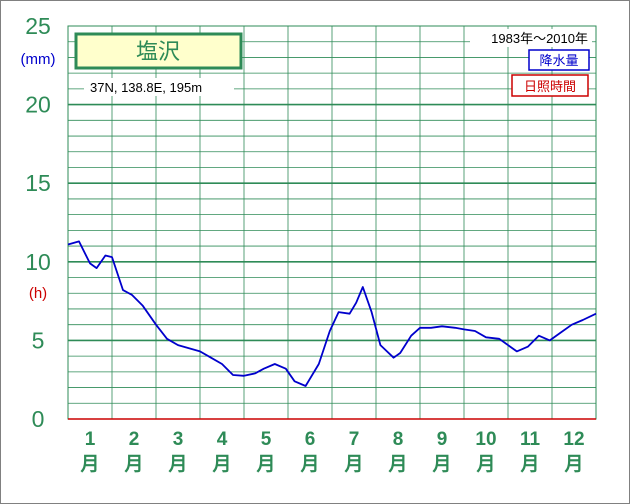 The height and width of the screenshot is (504, 630). What do you see at coordinates (38, 340) in the screenshot?
I see `y-tick-label: 5` at bounding box center [38, 340].